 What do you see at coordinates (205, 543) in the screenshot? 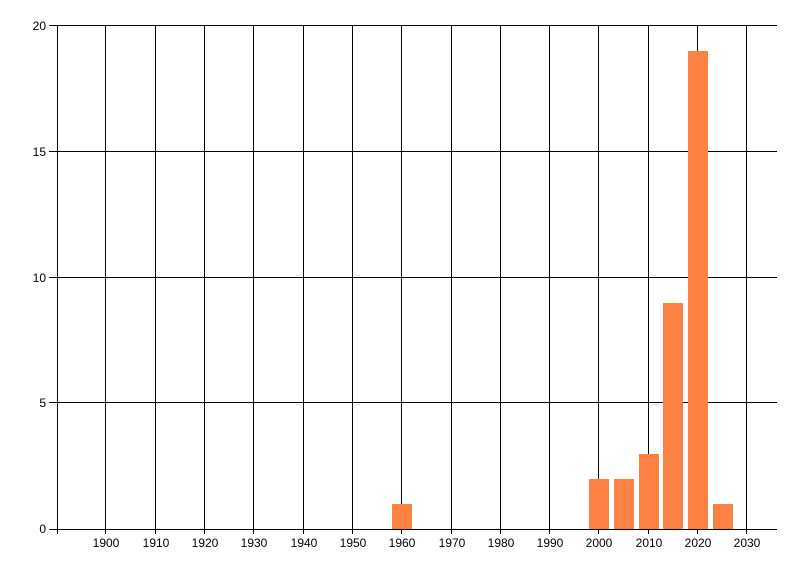
I see `x-tick-label: 1920` at bounding box center [205, 543].